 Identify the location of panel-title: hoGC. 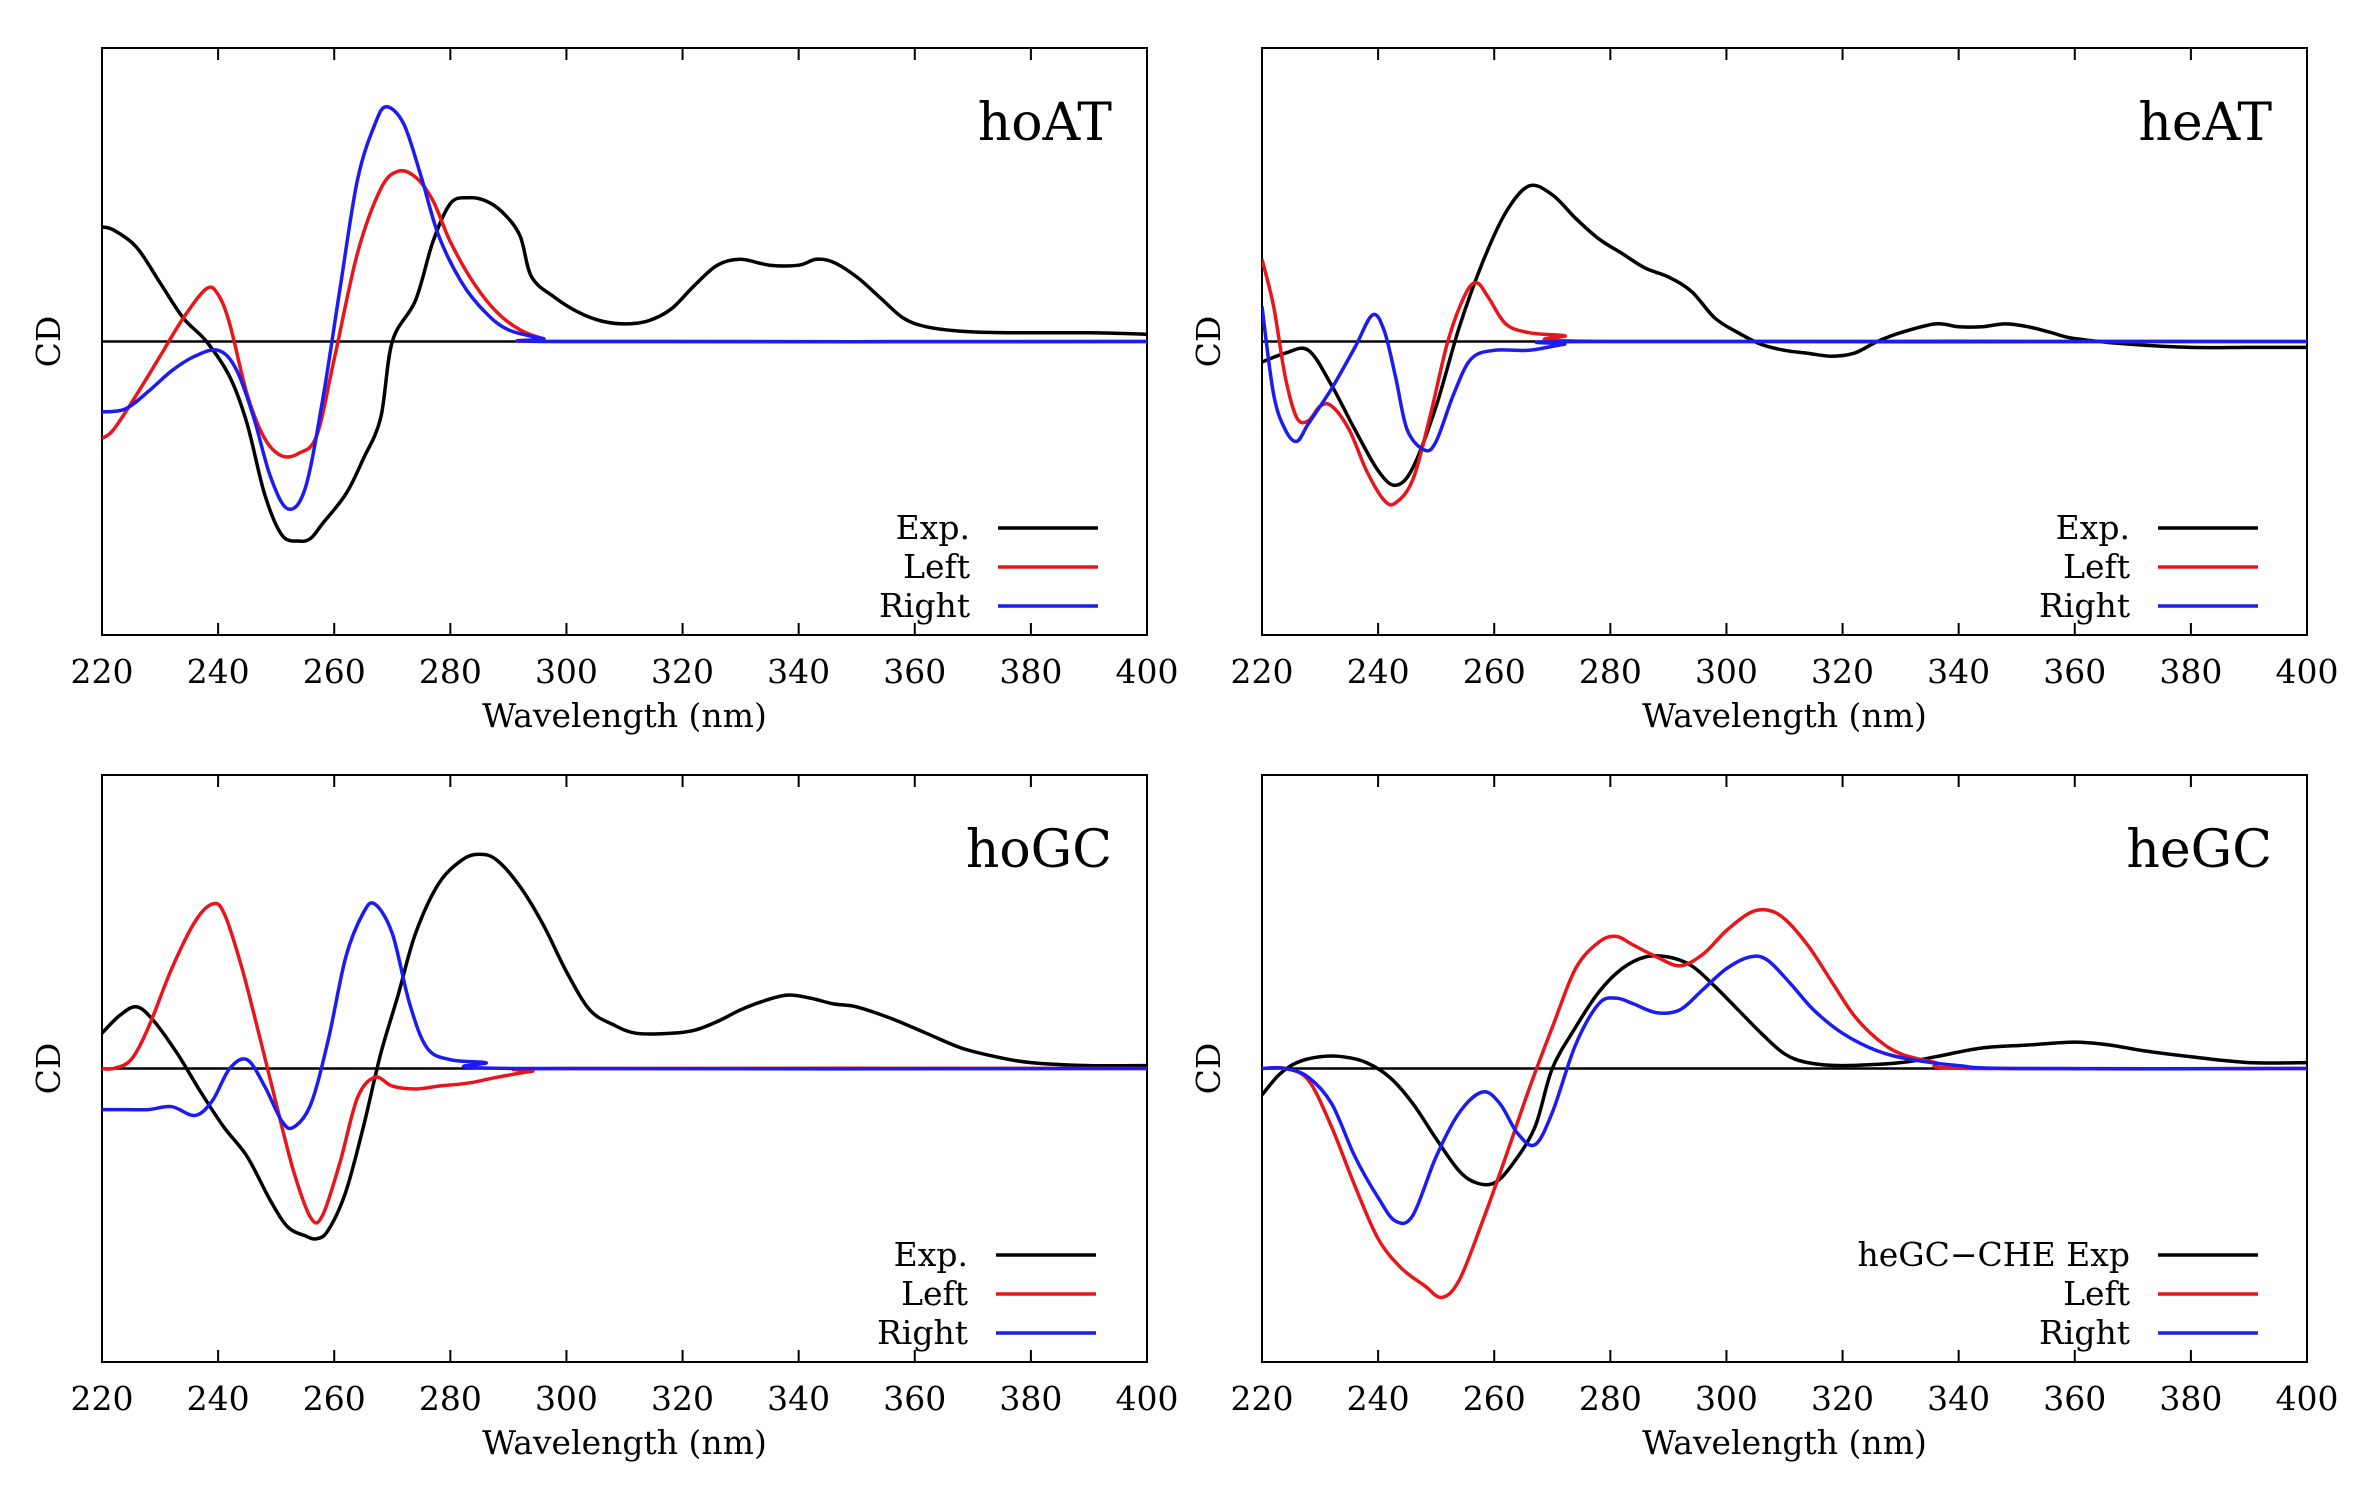
(1039, 850).